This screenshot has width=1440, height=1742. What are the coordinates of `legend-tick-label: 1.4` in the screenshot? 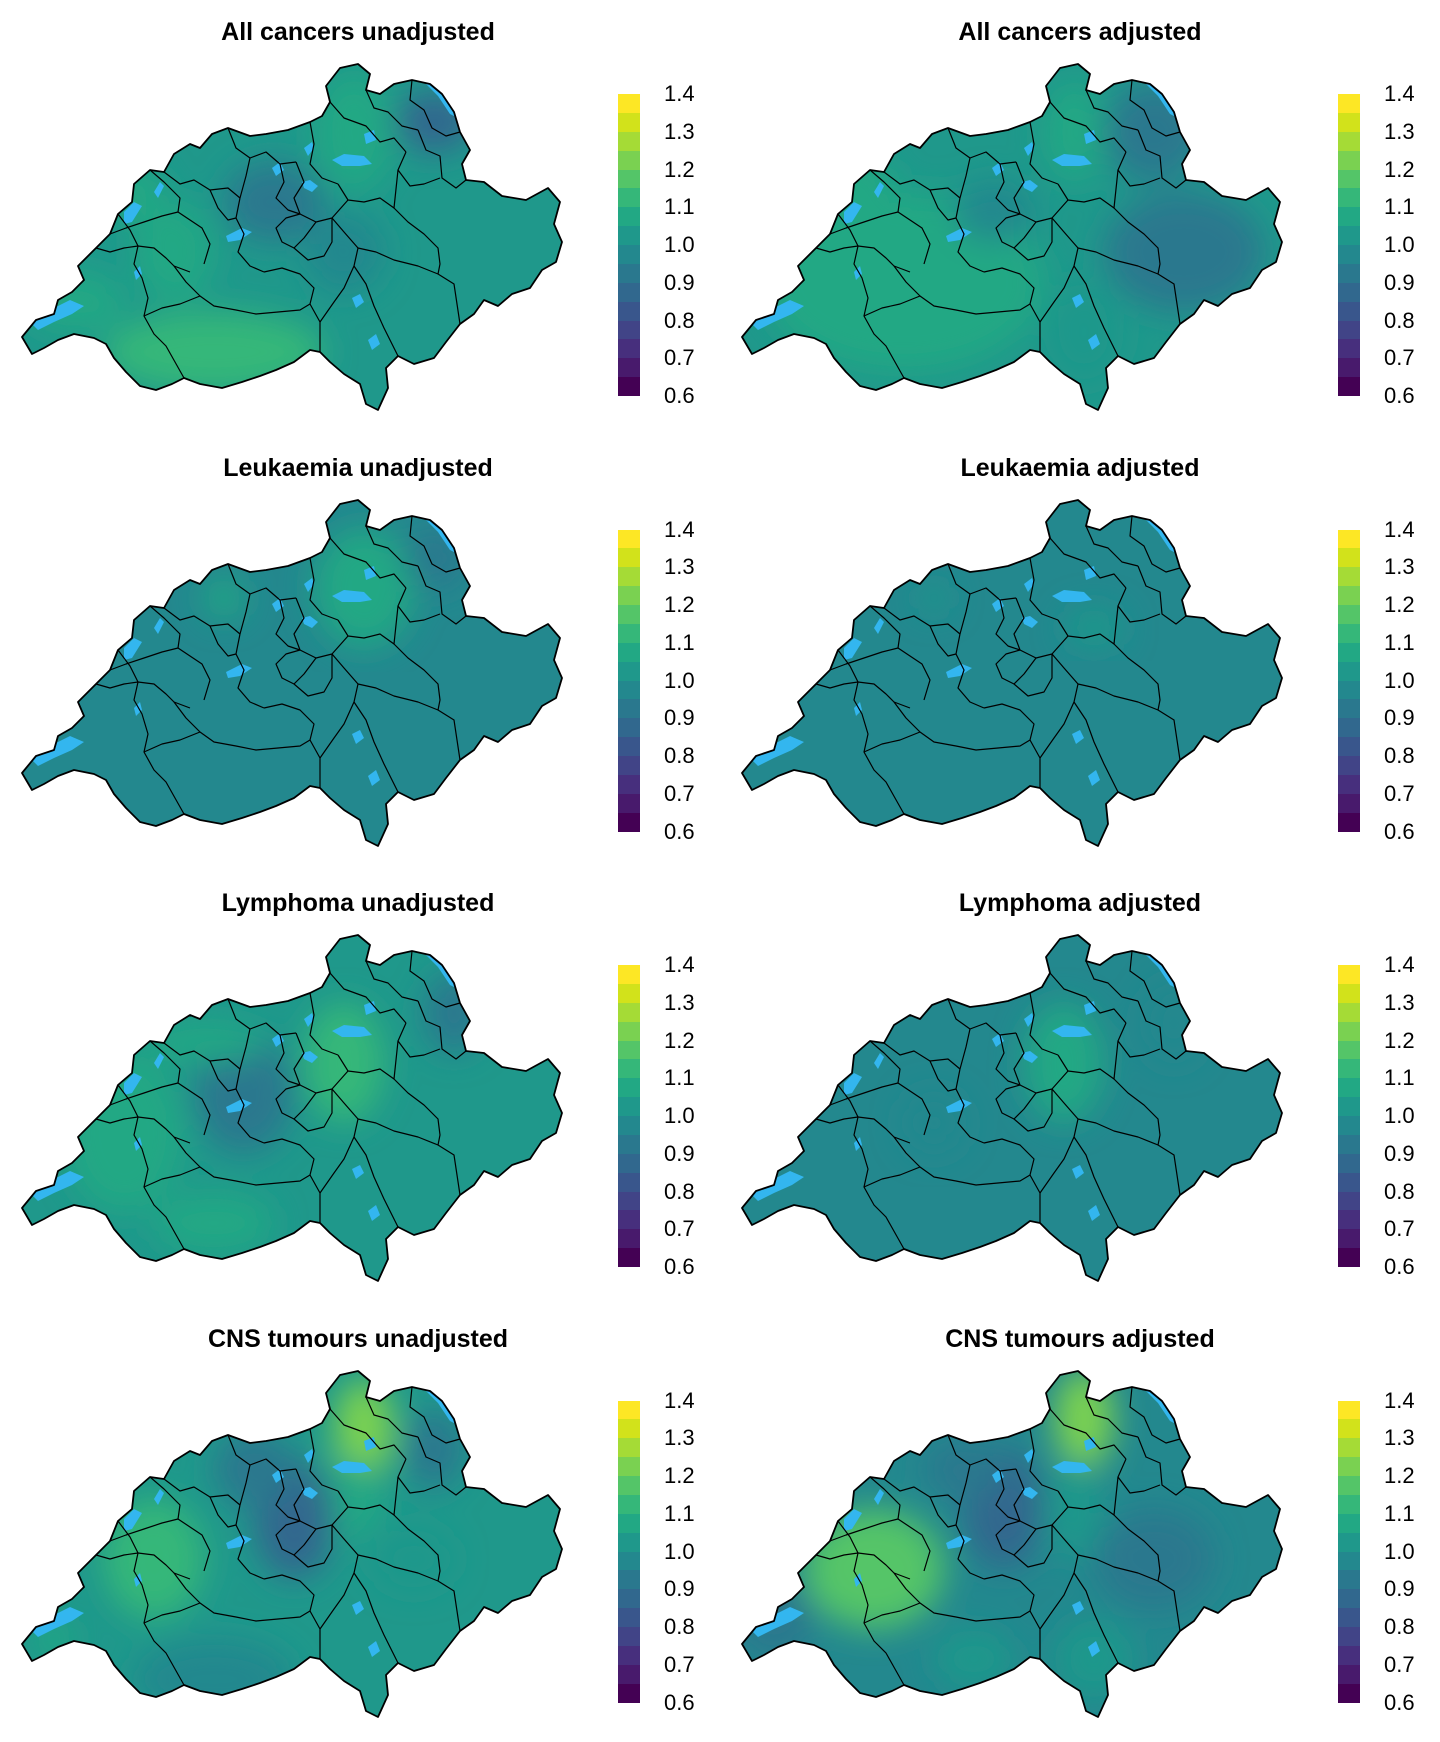 It's located at (679, 93).